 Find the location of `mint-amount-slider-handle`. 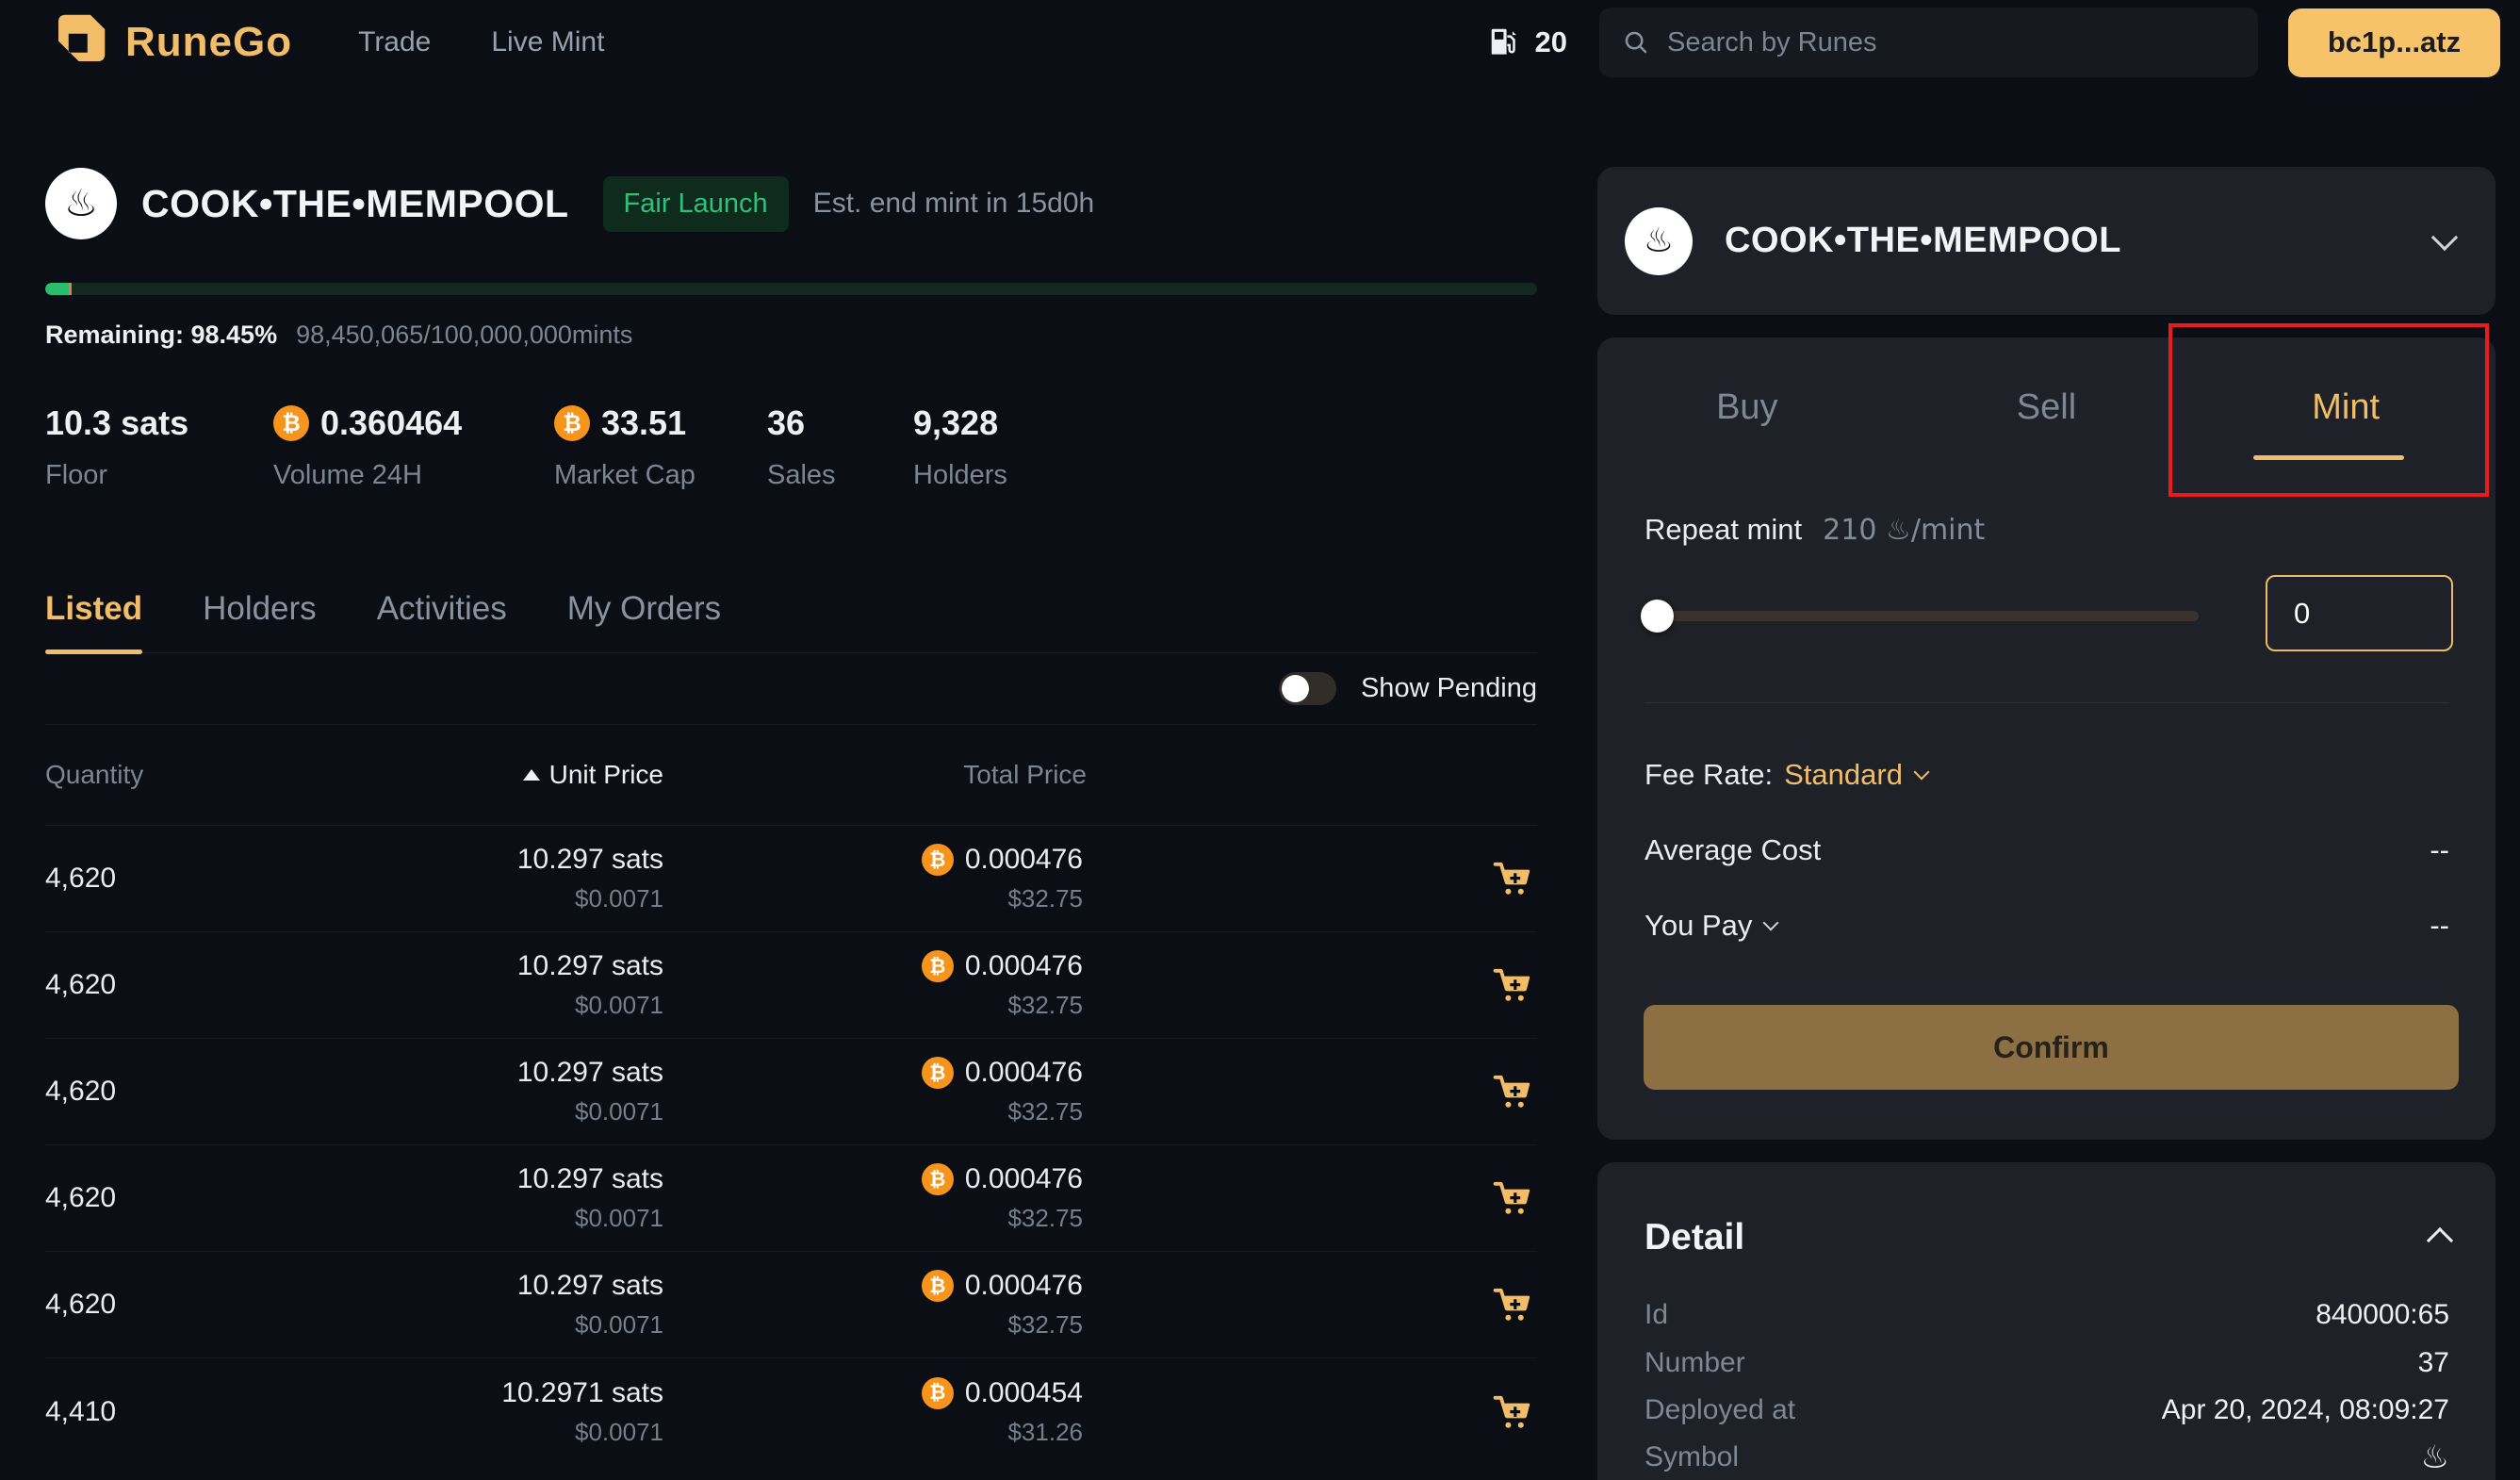

mint-amount-slider-handle is located at coordinates (1657, 616).